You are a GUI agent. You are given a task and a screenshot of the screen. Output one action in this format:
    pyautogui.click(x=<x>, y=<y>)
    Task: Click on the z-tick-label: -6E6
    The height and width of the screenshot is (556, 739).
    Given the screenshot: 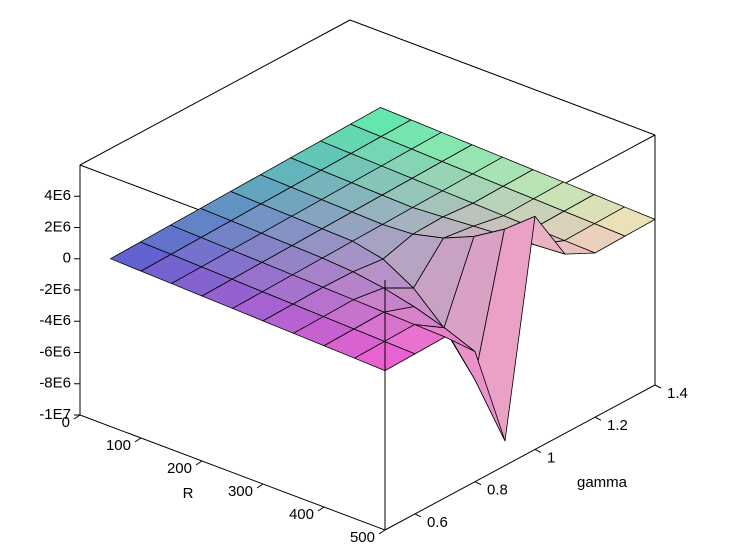 What is the action you would take?
    pyautogui.click(x=55, y=351)
    